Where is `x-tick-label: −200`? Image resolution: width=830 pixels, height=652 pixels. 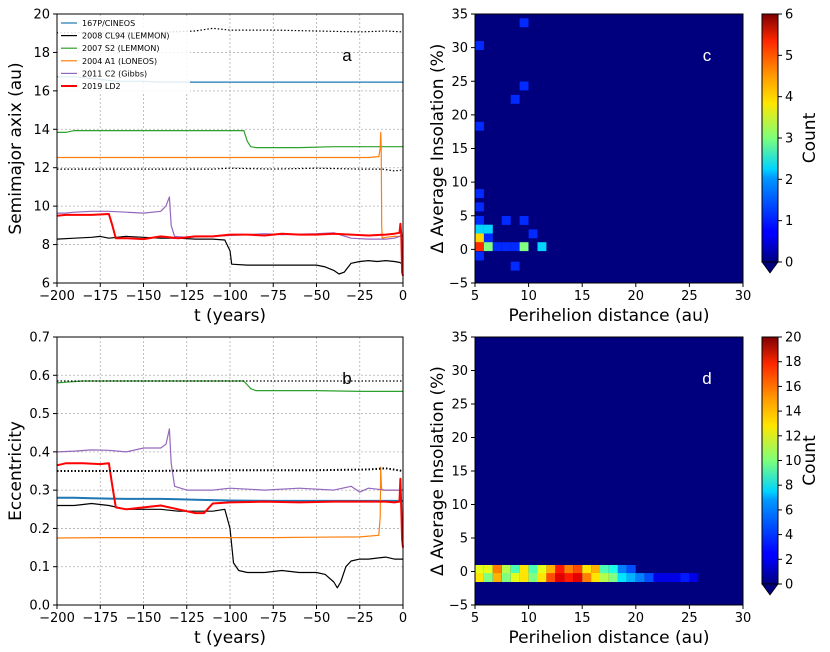
x-tick-label: −200 is located at coordinates (57, 618).